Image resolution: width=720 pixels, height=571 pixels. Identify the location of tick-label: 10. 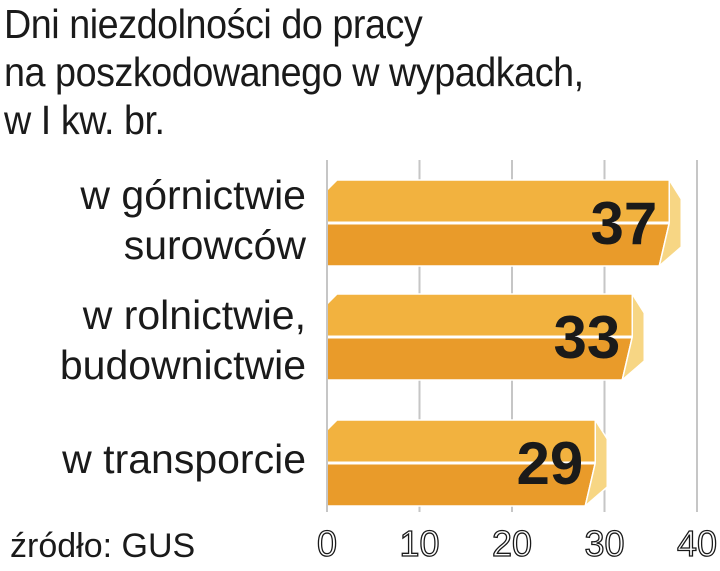
(419, 543).